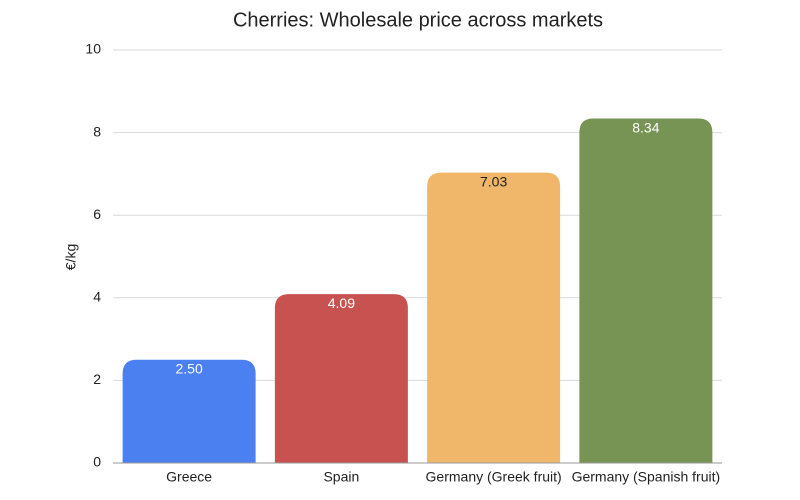 Image resolution: width=800 pixels, height=500 pixels. I want to click on y-tick-label: 2, so click(97, 379).